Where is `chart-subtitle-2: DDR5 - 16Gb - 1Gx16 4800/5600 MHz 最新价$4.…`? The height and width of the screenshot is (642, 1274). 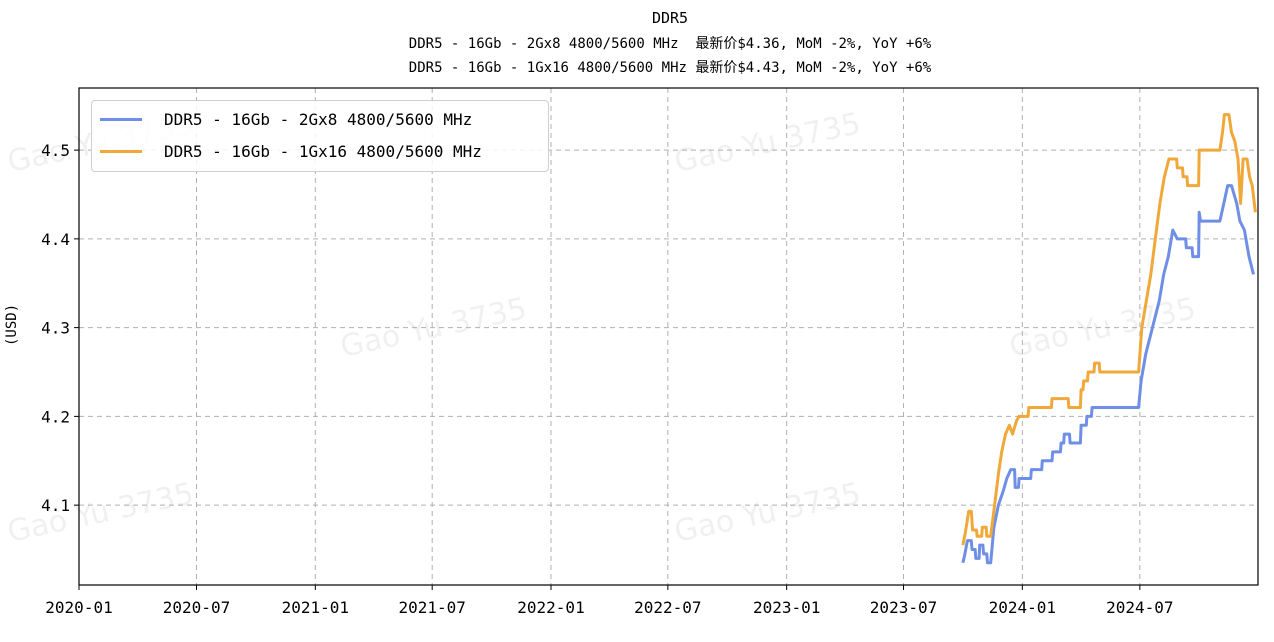
chart-subtitle-2: DDR5 - 16Gb - 1Gx16 4800/5600 MHz 最新价$4.… is located at coordinates (670, 68).